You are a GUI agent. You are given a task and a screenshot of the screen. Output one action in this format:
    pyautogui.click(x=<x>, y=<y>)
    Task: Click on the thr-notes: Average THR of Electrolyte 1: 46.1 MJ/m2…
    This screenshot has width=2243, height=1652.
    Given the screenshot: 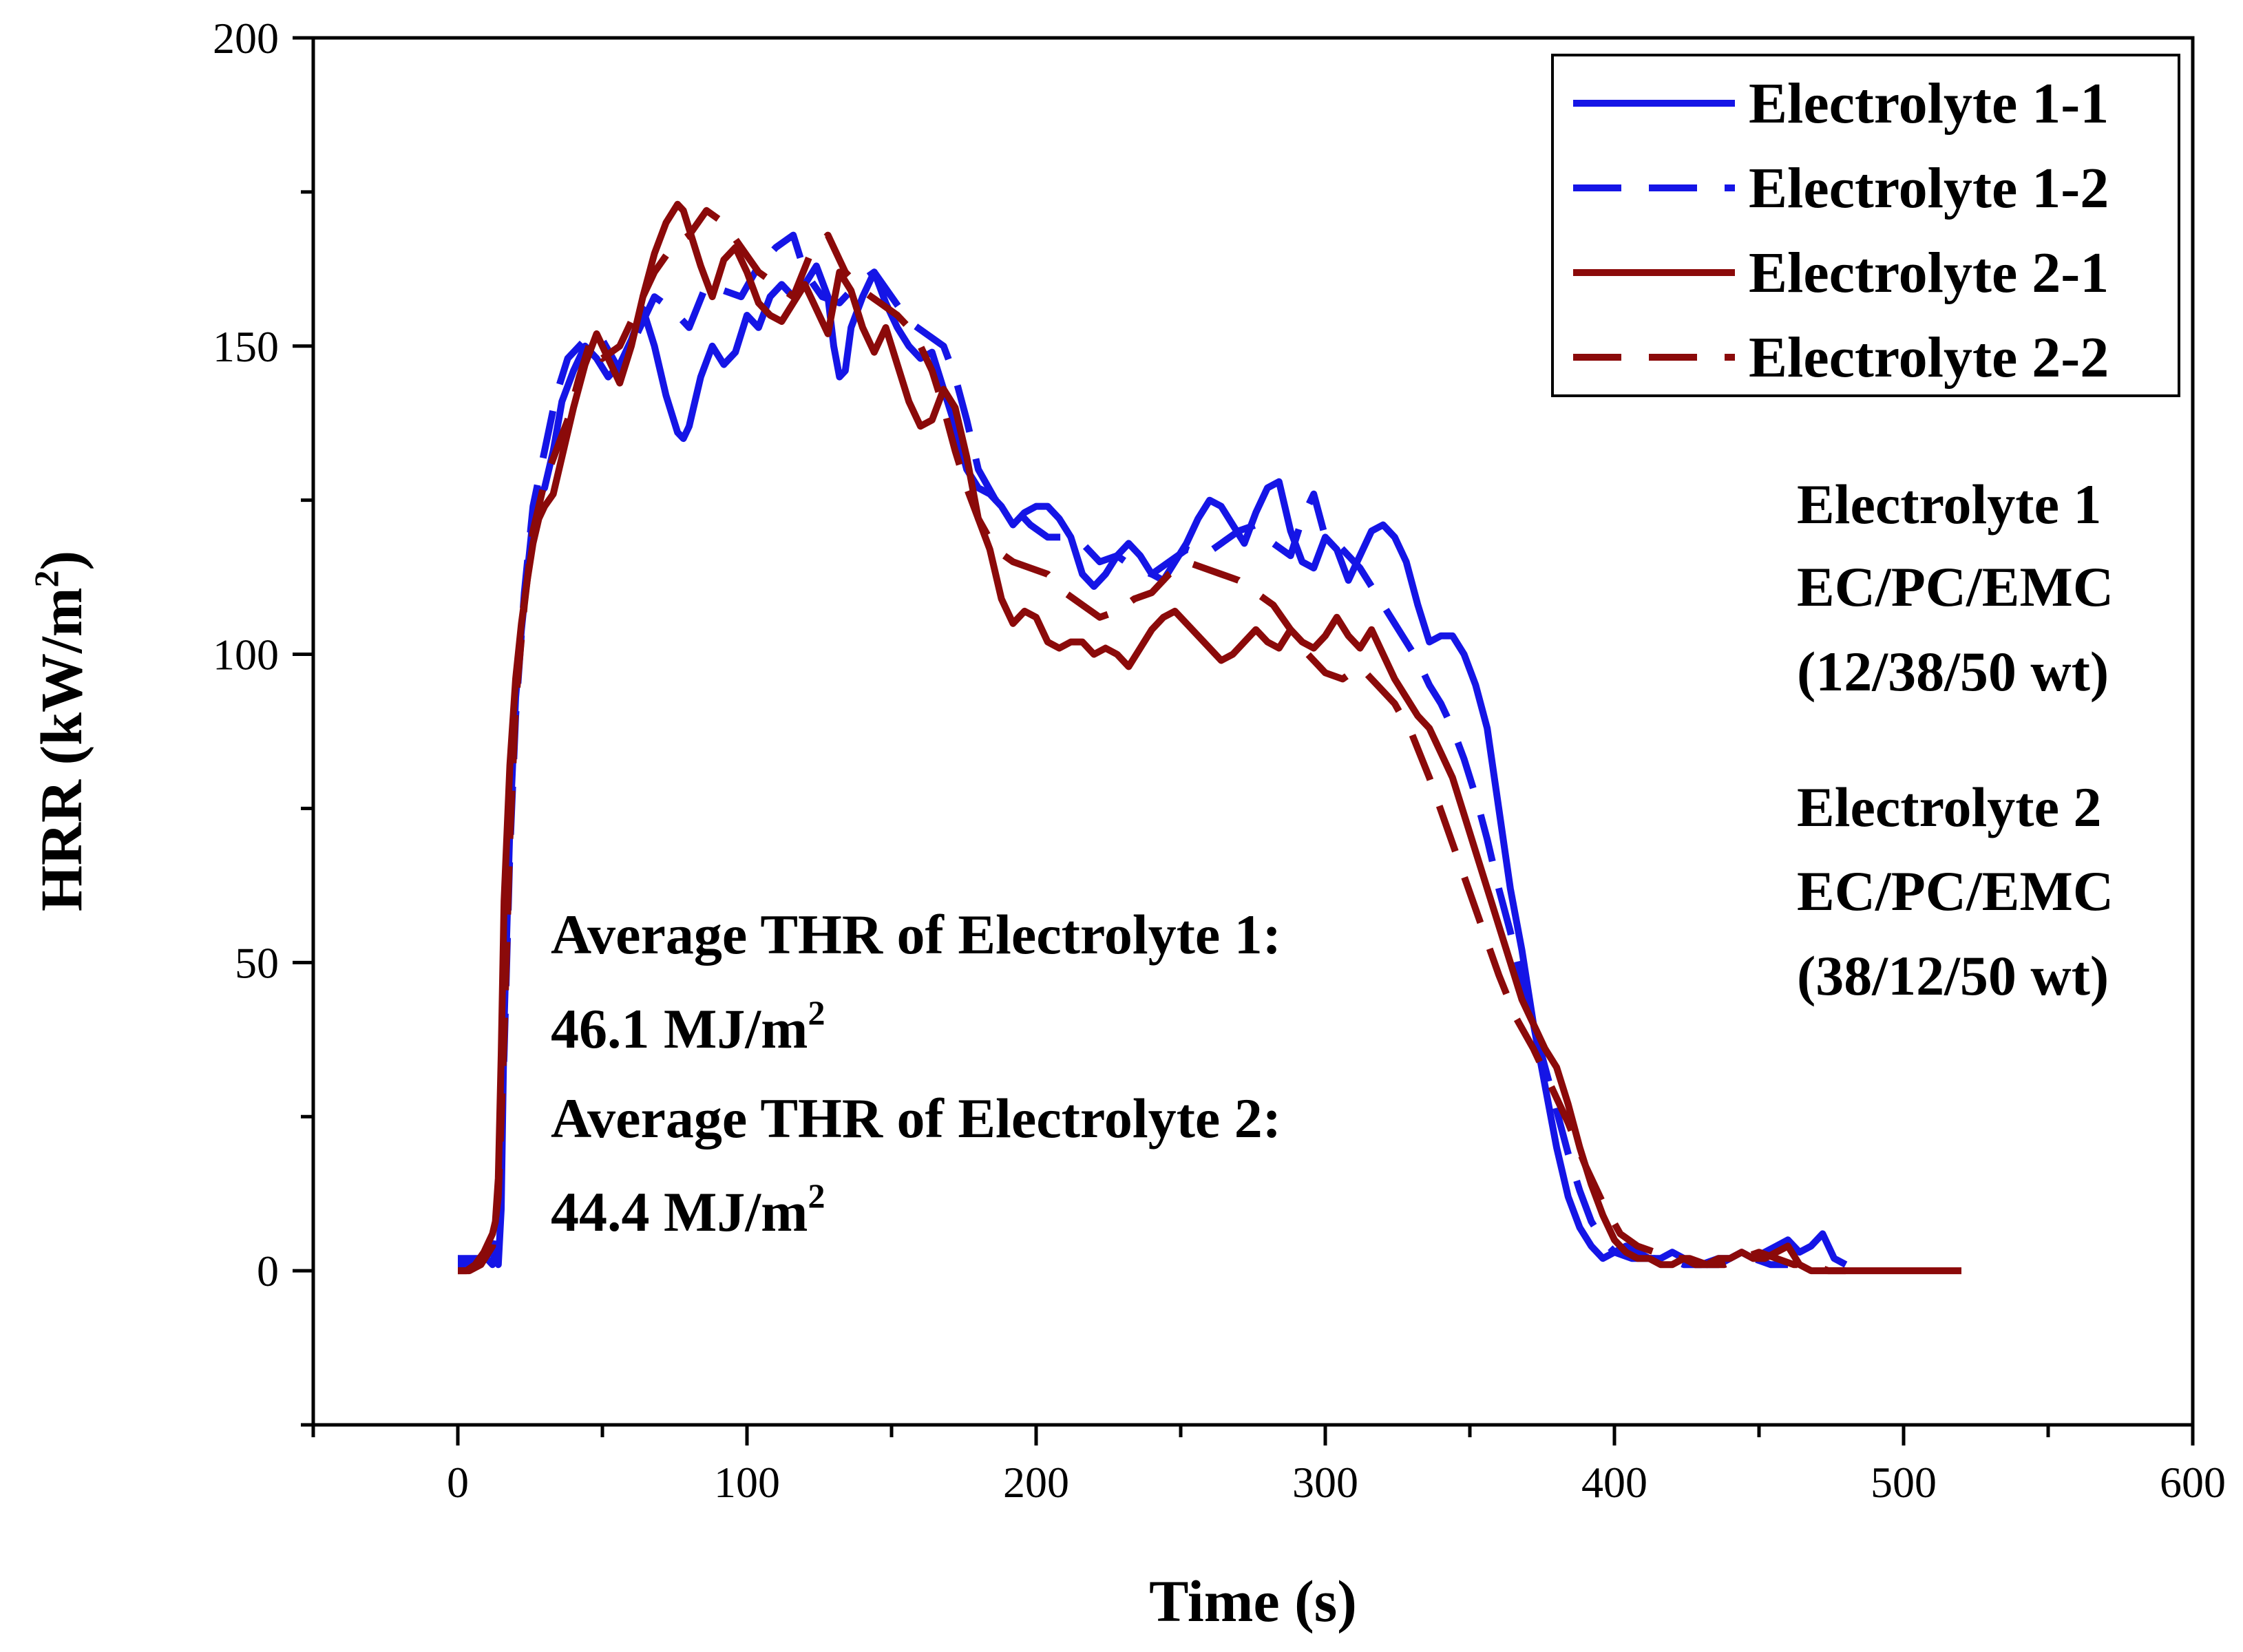 What is the action you would take?
    pyautogui.click(x=916, y=1073)
    